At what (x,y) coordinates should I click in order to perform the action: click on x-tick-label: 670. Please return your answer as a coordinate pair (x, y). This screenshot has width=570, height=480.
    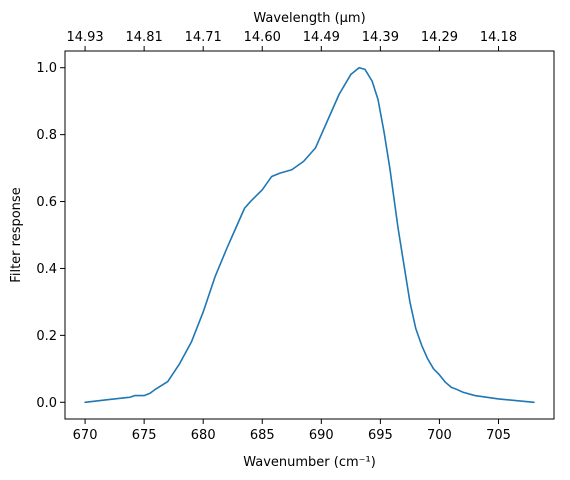
    Looking at the image, I should click on (85, 435).